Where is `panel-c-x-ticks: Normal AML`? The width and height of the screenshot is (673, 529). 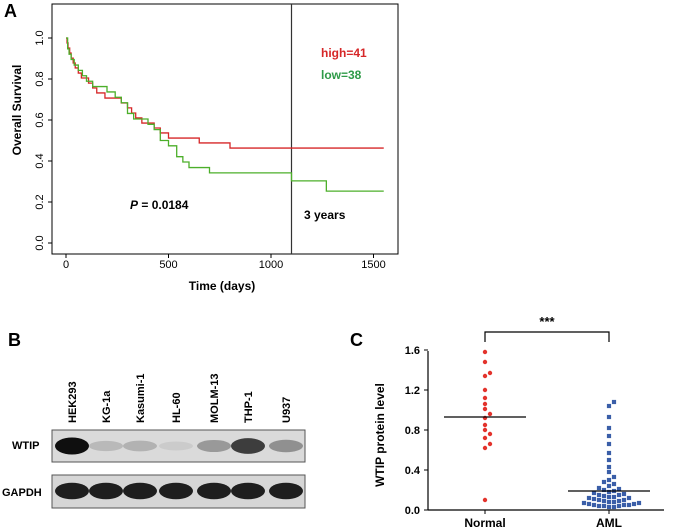
panel-c-x-ticks: Normal AML is located at coordinates (543, 519).